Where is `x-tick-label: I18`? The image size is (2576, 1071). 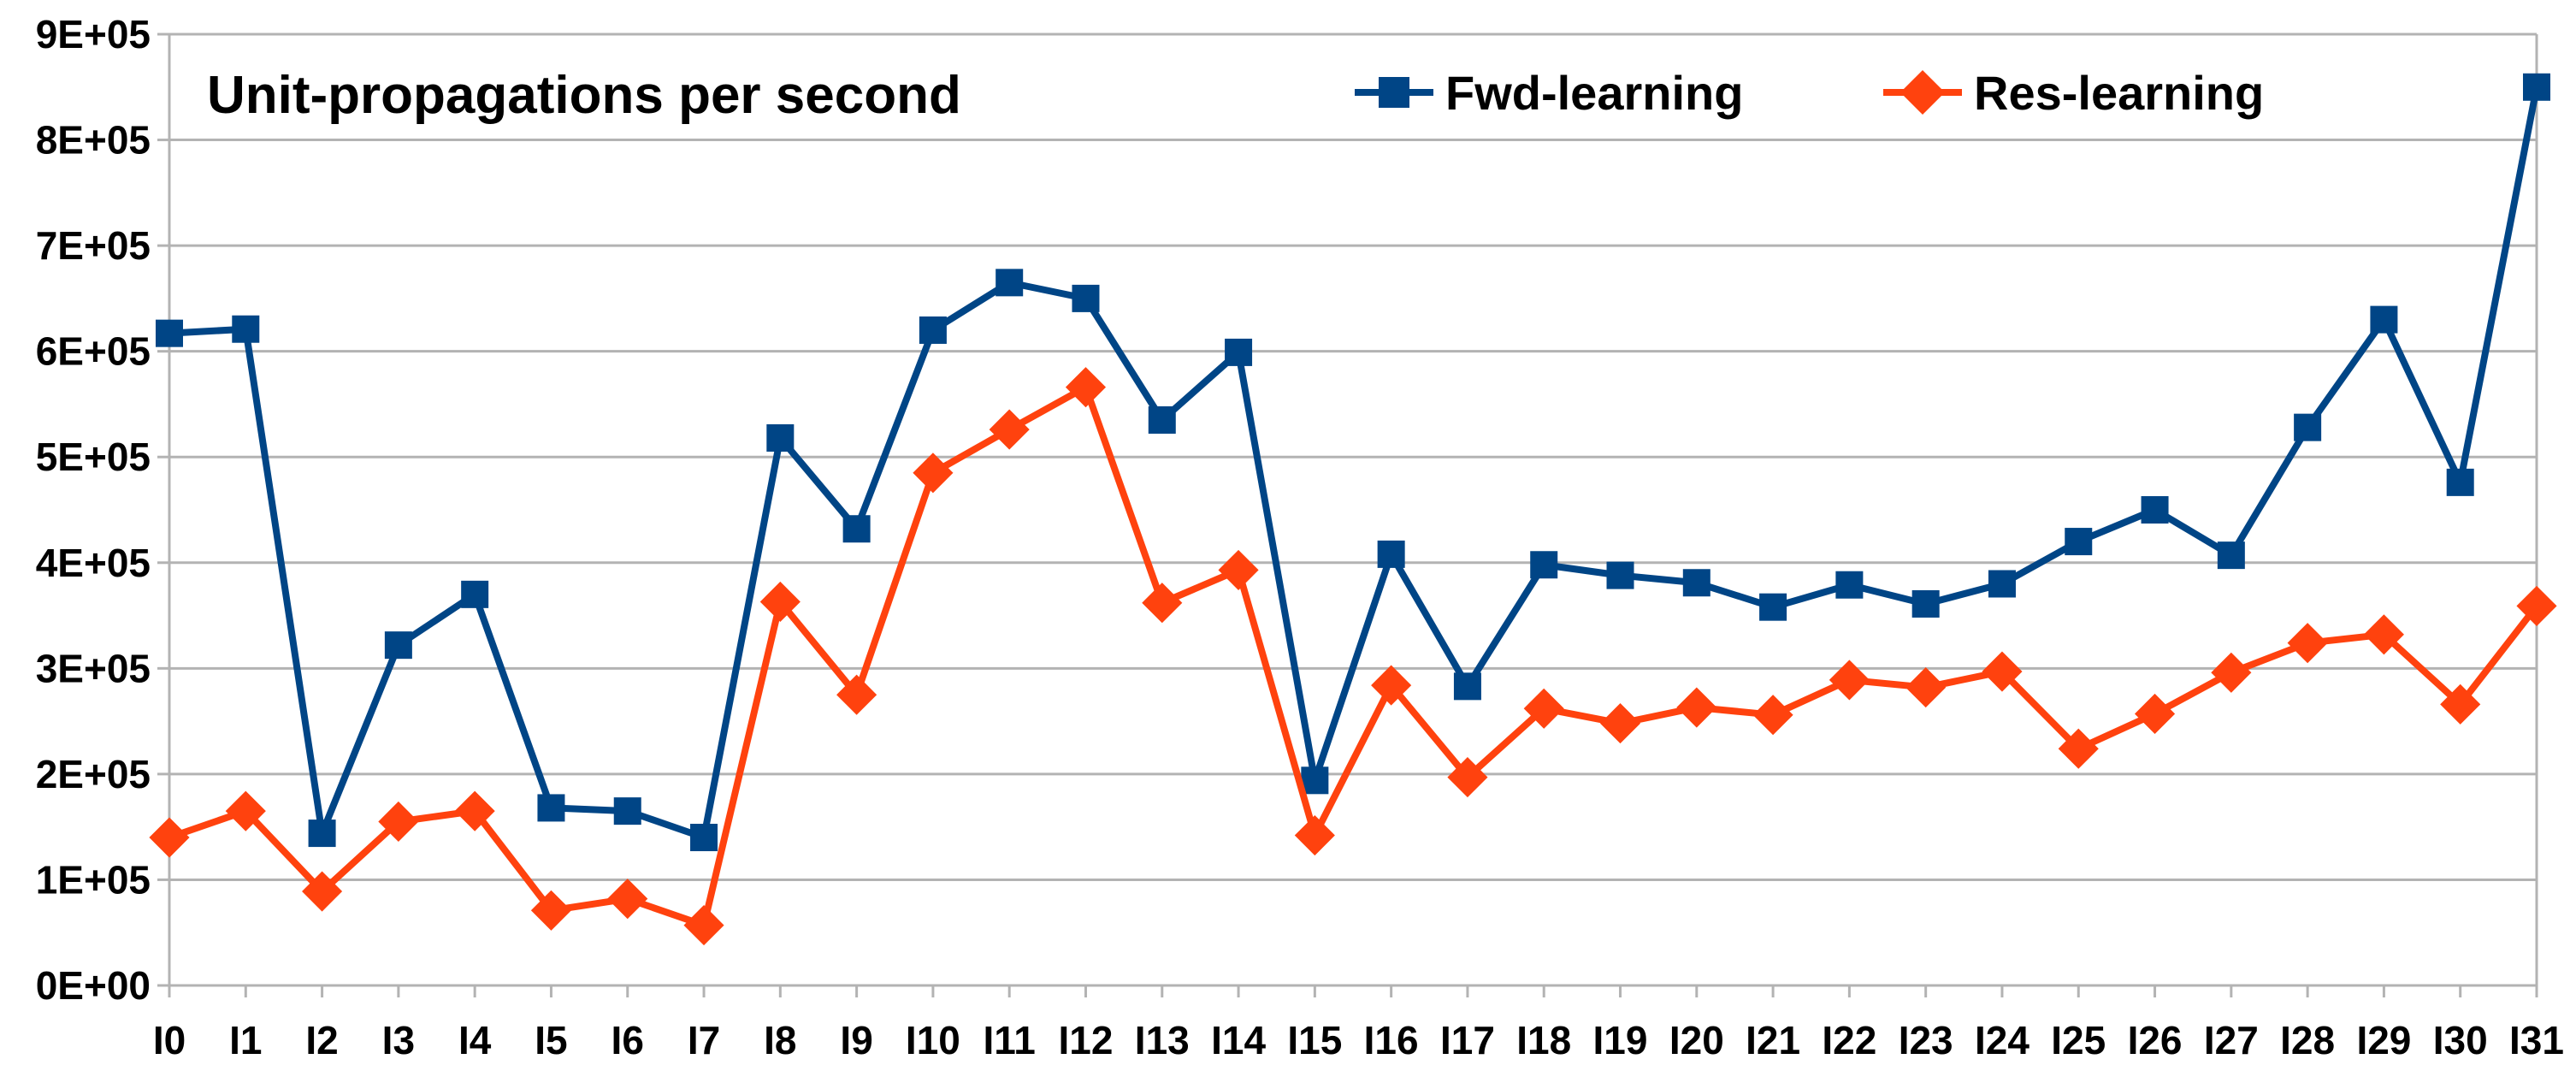 x-tick-label: I18 is located at coordinates (1543, 1040).